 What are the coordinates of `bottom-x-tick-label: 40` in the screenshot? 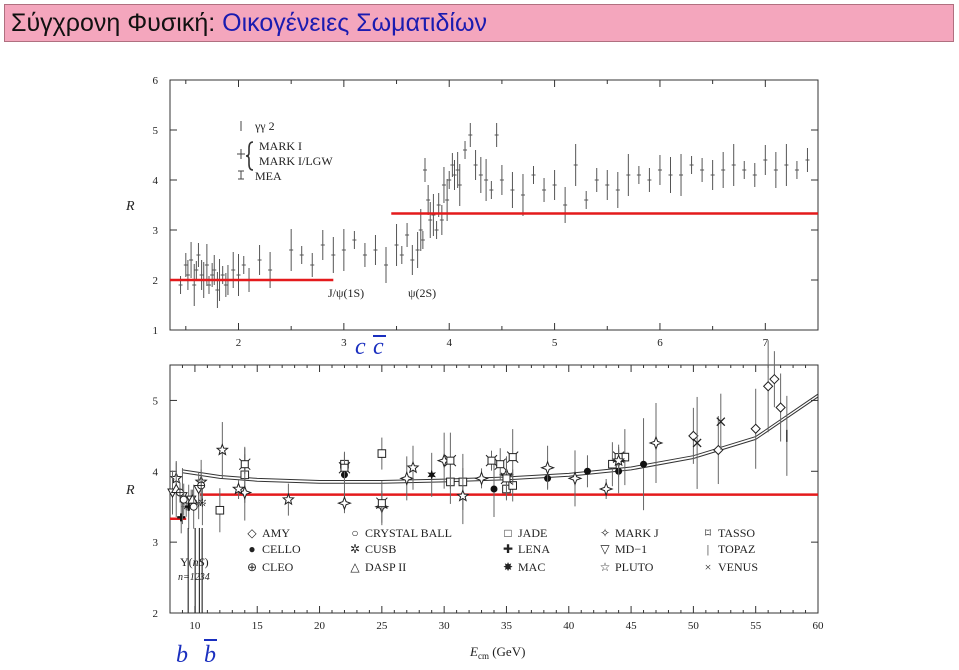 It's located at (569, 626).